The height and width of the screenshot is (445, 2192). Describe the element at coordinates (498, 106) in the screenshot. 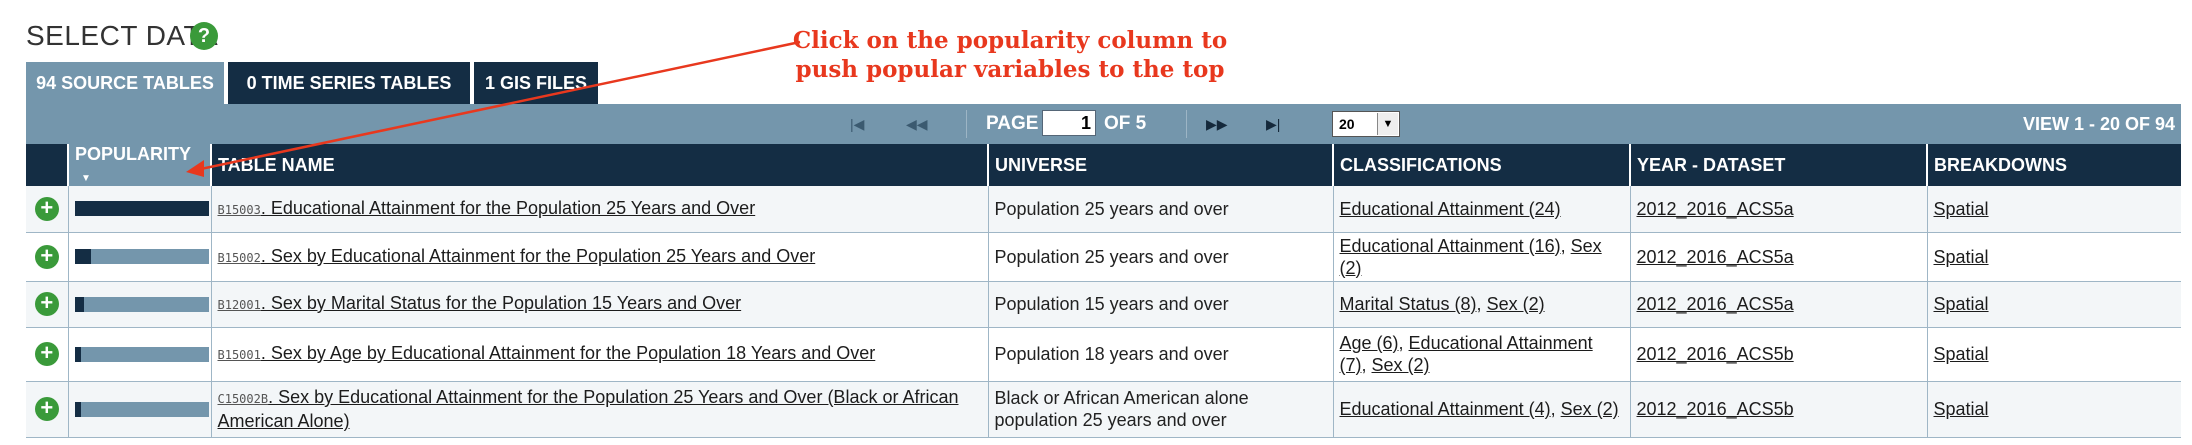

I see `annotation-arrow-line` at that location.